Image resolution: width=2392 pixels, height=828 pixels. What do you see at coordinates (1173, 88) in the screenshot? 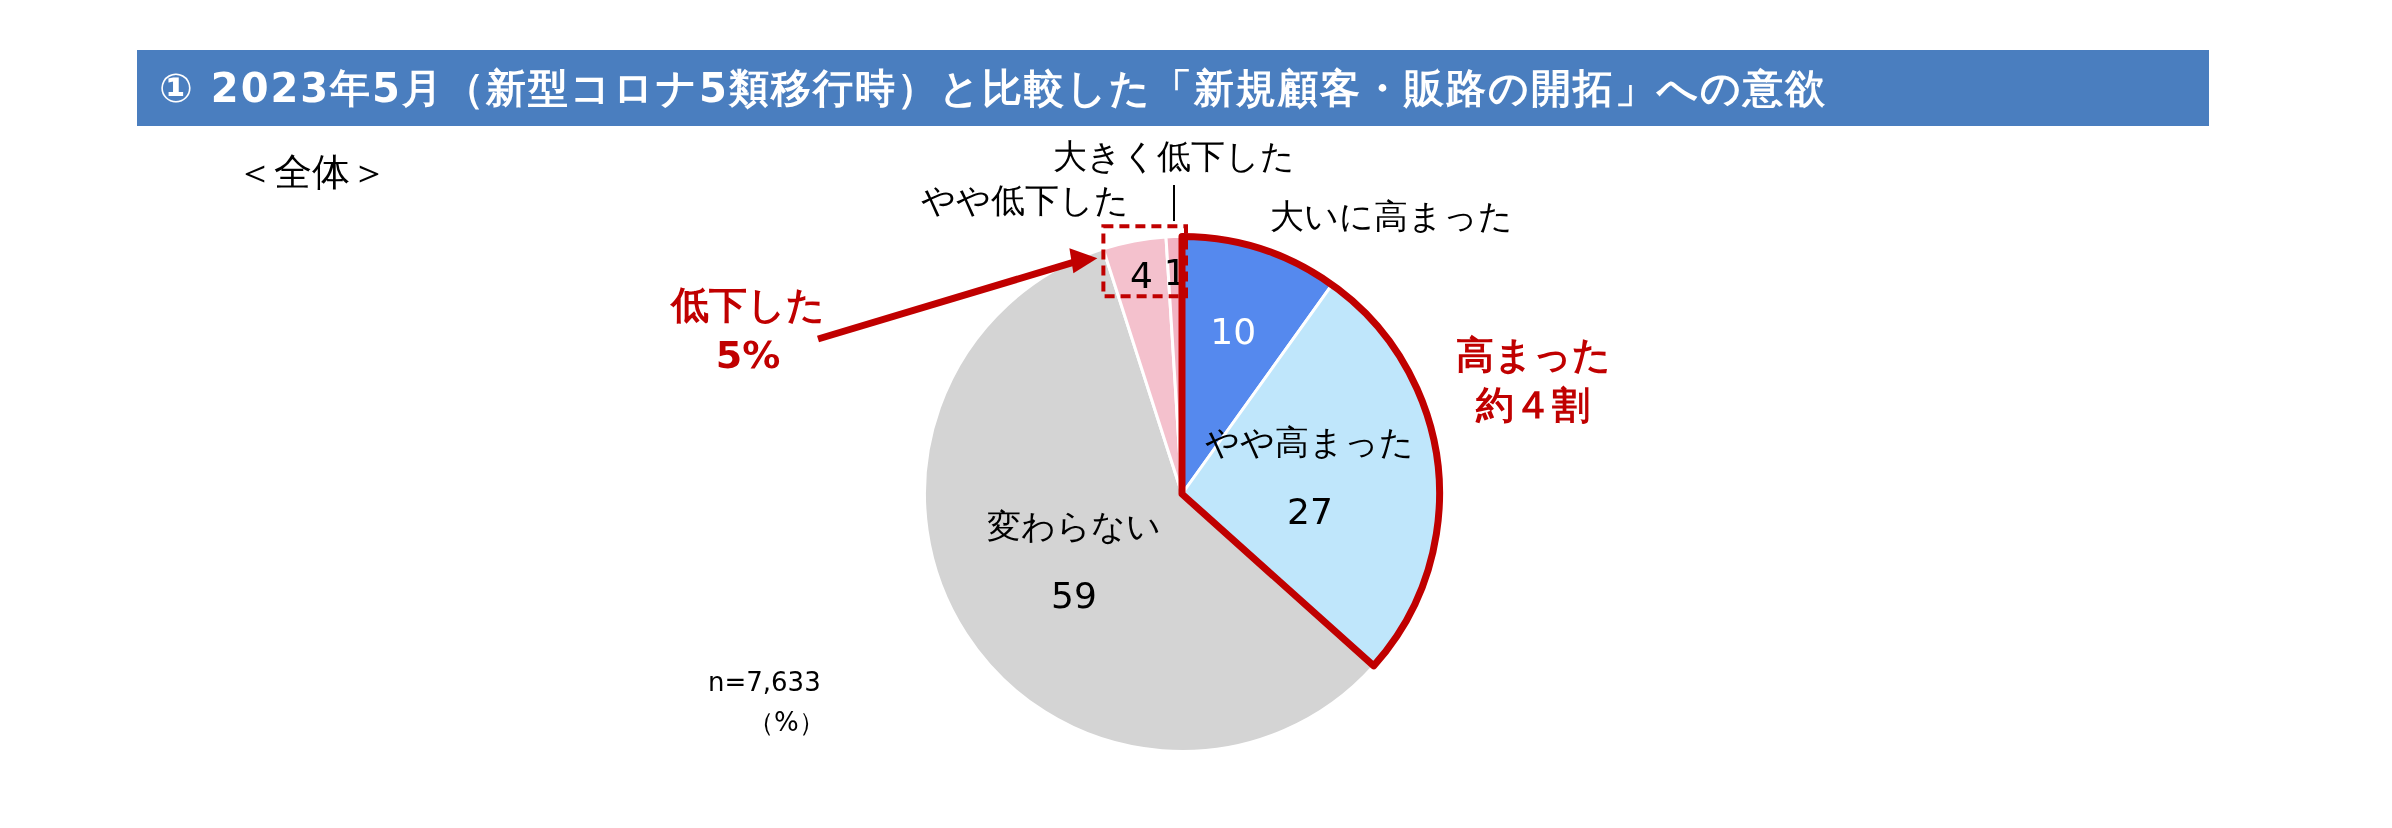
I see `chart-title: ① 2023年5月（新型コロナ5類移行時）と比較した「新規顧客・販路の開拓」への意欲` at bounding box center [1173, 88].